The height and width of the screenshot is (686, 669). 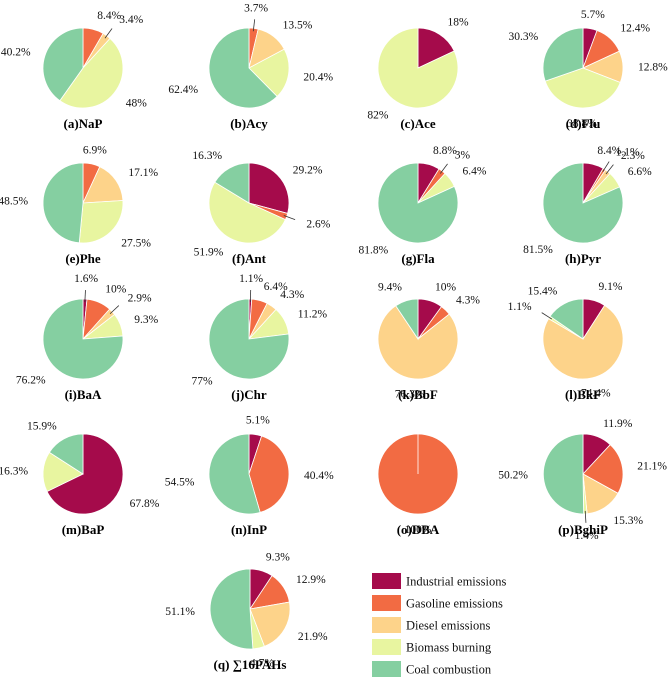 What do you see at coordinates (386, 669) in the screenshot?
I see `legend-swatch-coal` at bounding box center [386, 669].